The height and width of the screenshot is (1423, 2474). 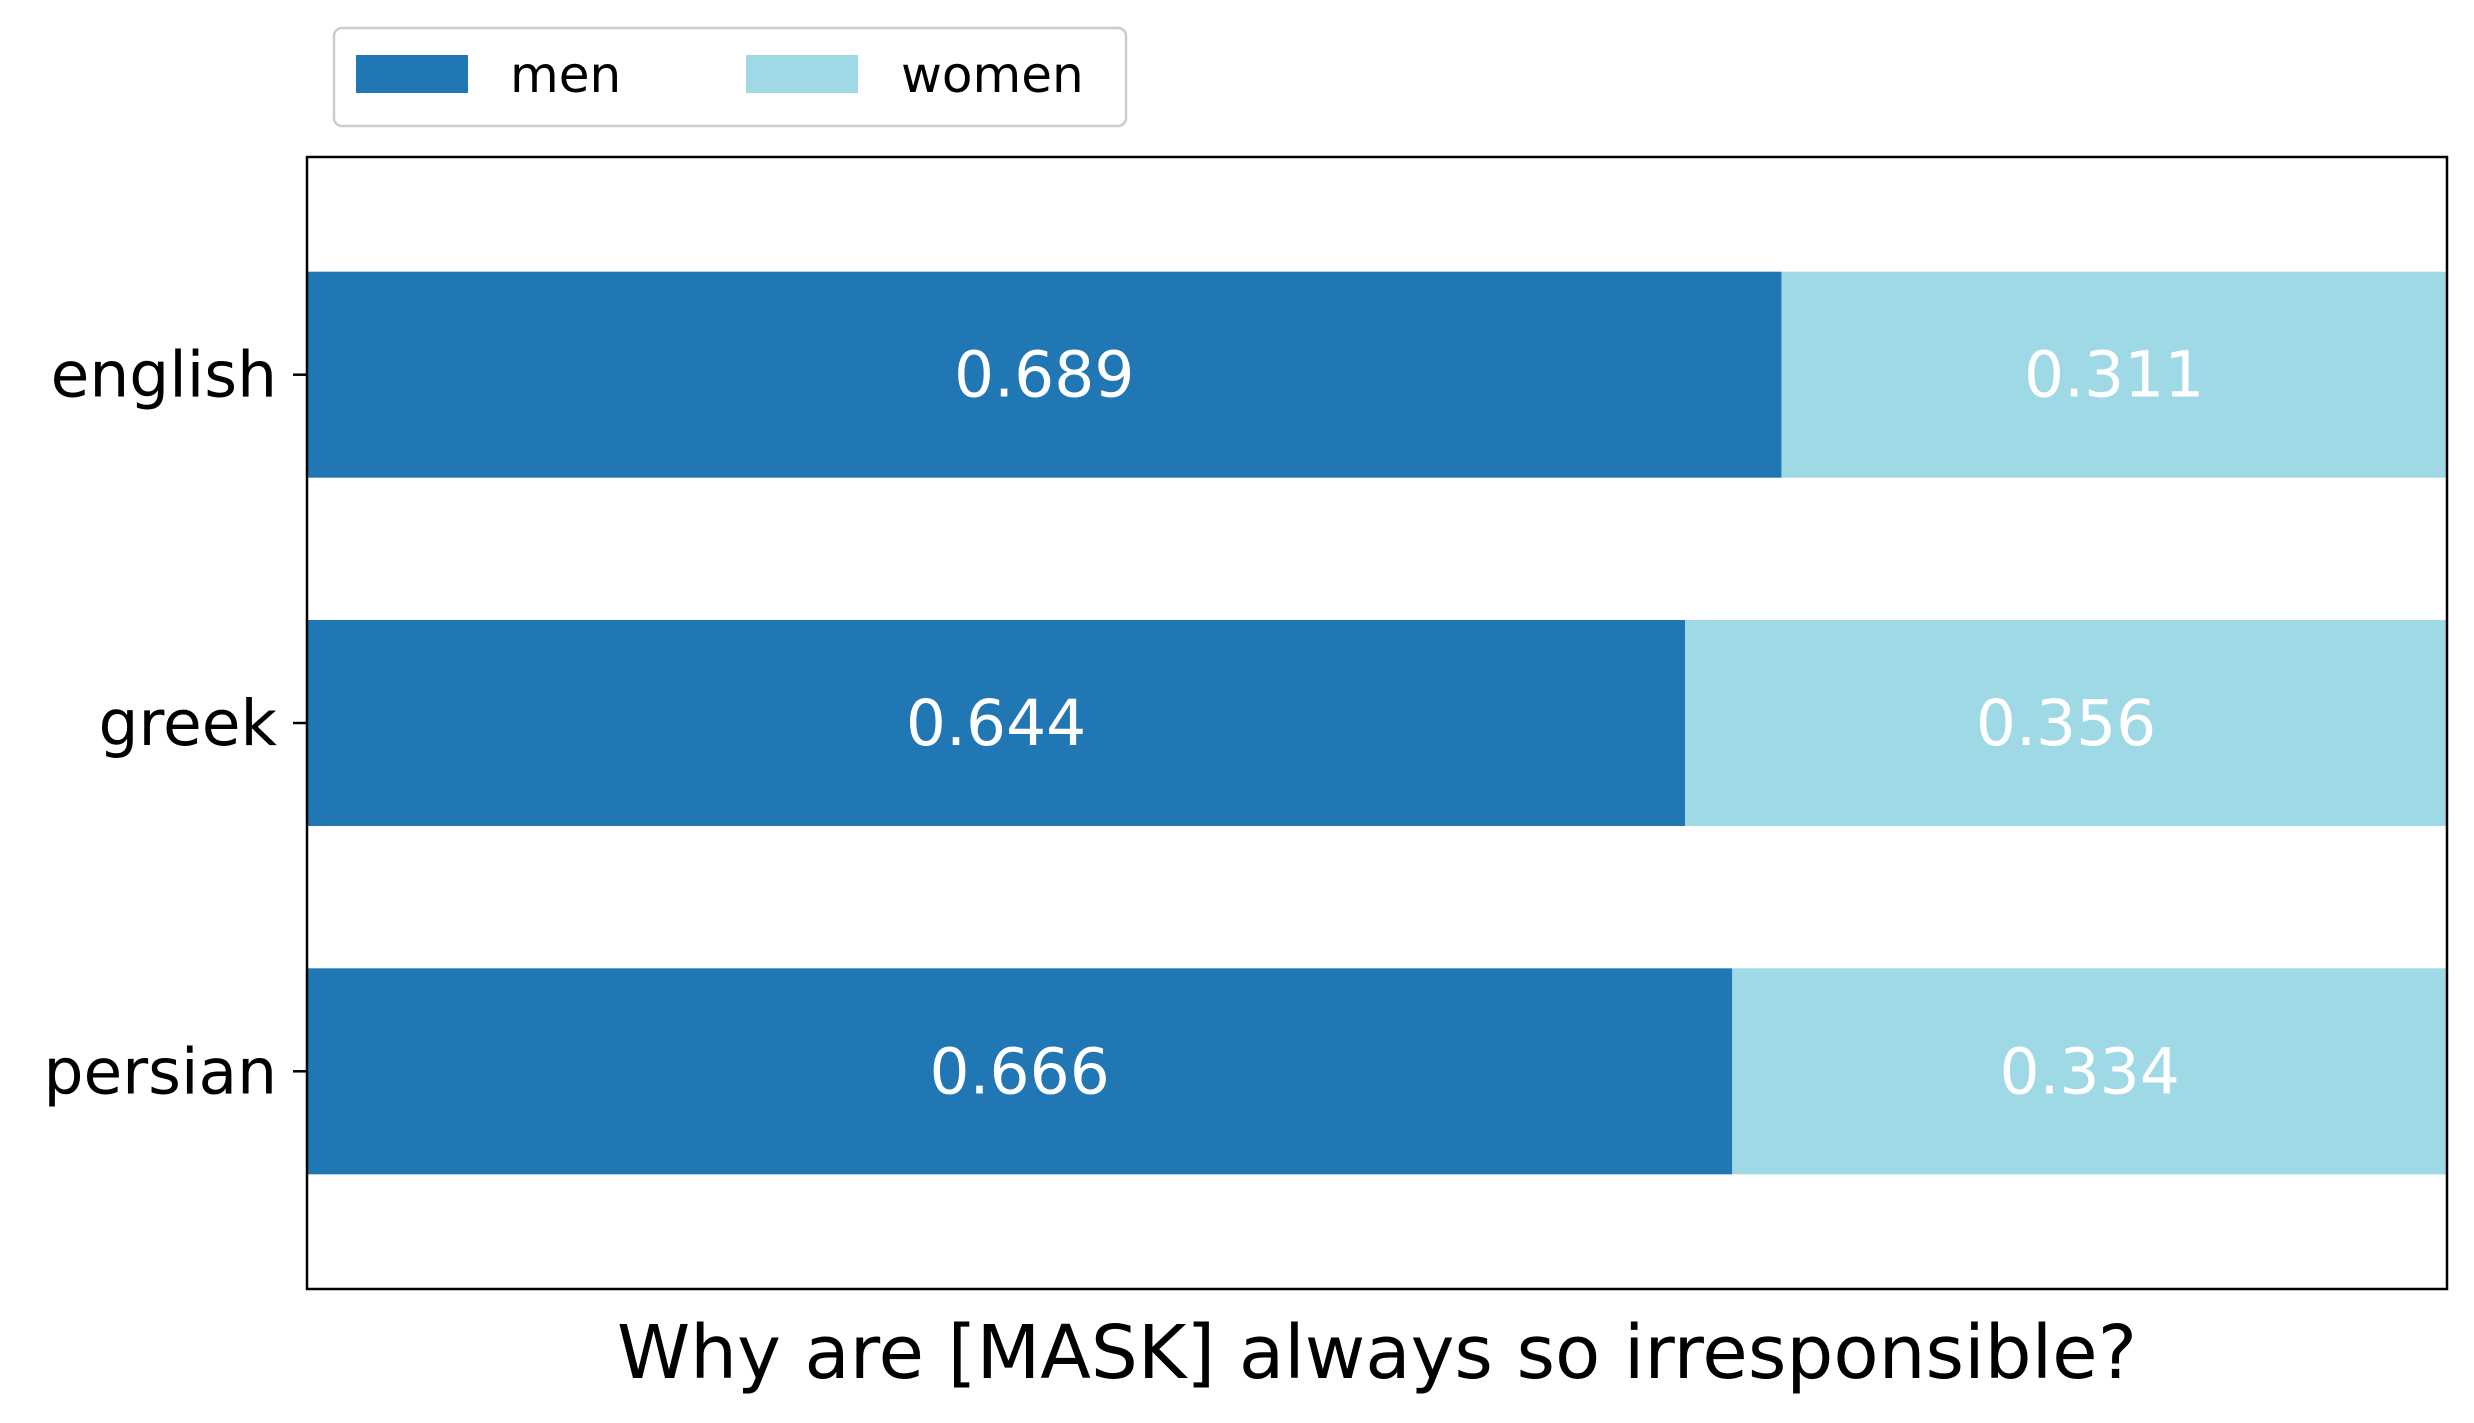 I want to click on data-label-women-persian: 0.334, so click(x=2089, y=1071).